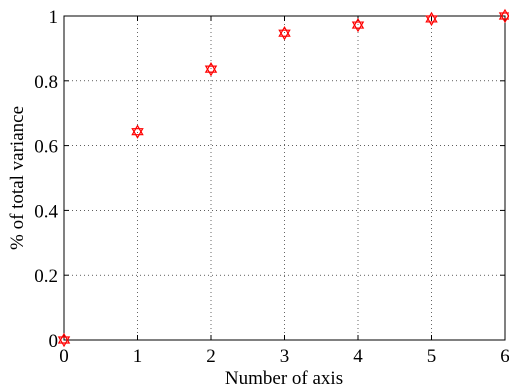  Describe the element at coordinates (504, 356) in the screenshot. I see `x-tick-label: 6` at that location.